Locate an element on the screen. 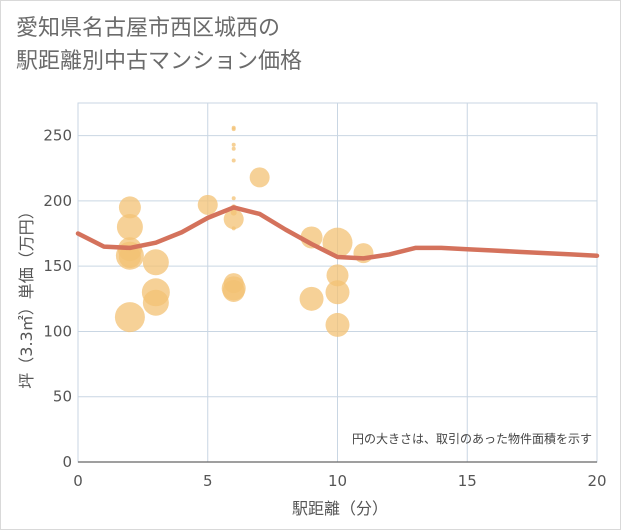 The image size is (621, 530). x-axis-label: 駅距離（分） is located at coordinates (340, 508).